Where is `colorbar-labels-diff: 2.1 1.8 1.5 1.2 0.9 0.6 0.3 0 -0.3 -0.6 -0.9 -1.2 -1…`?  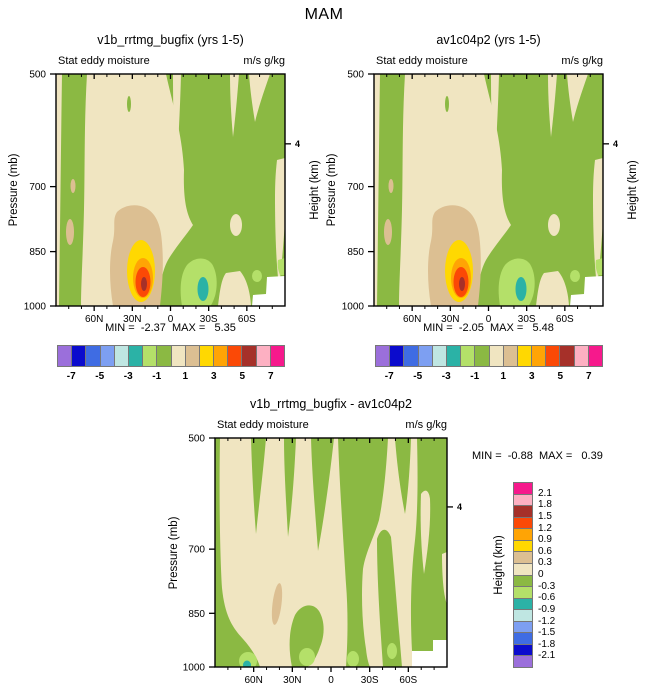 colorbar-labels-diff: 2.1 1.8 1.5 1.2 0.9 0.6 0.3 0 -0.3 -0.6 -0.9 -1.2 -1… is located at coordinates (553, 575).